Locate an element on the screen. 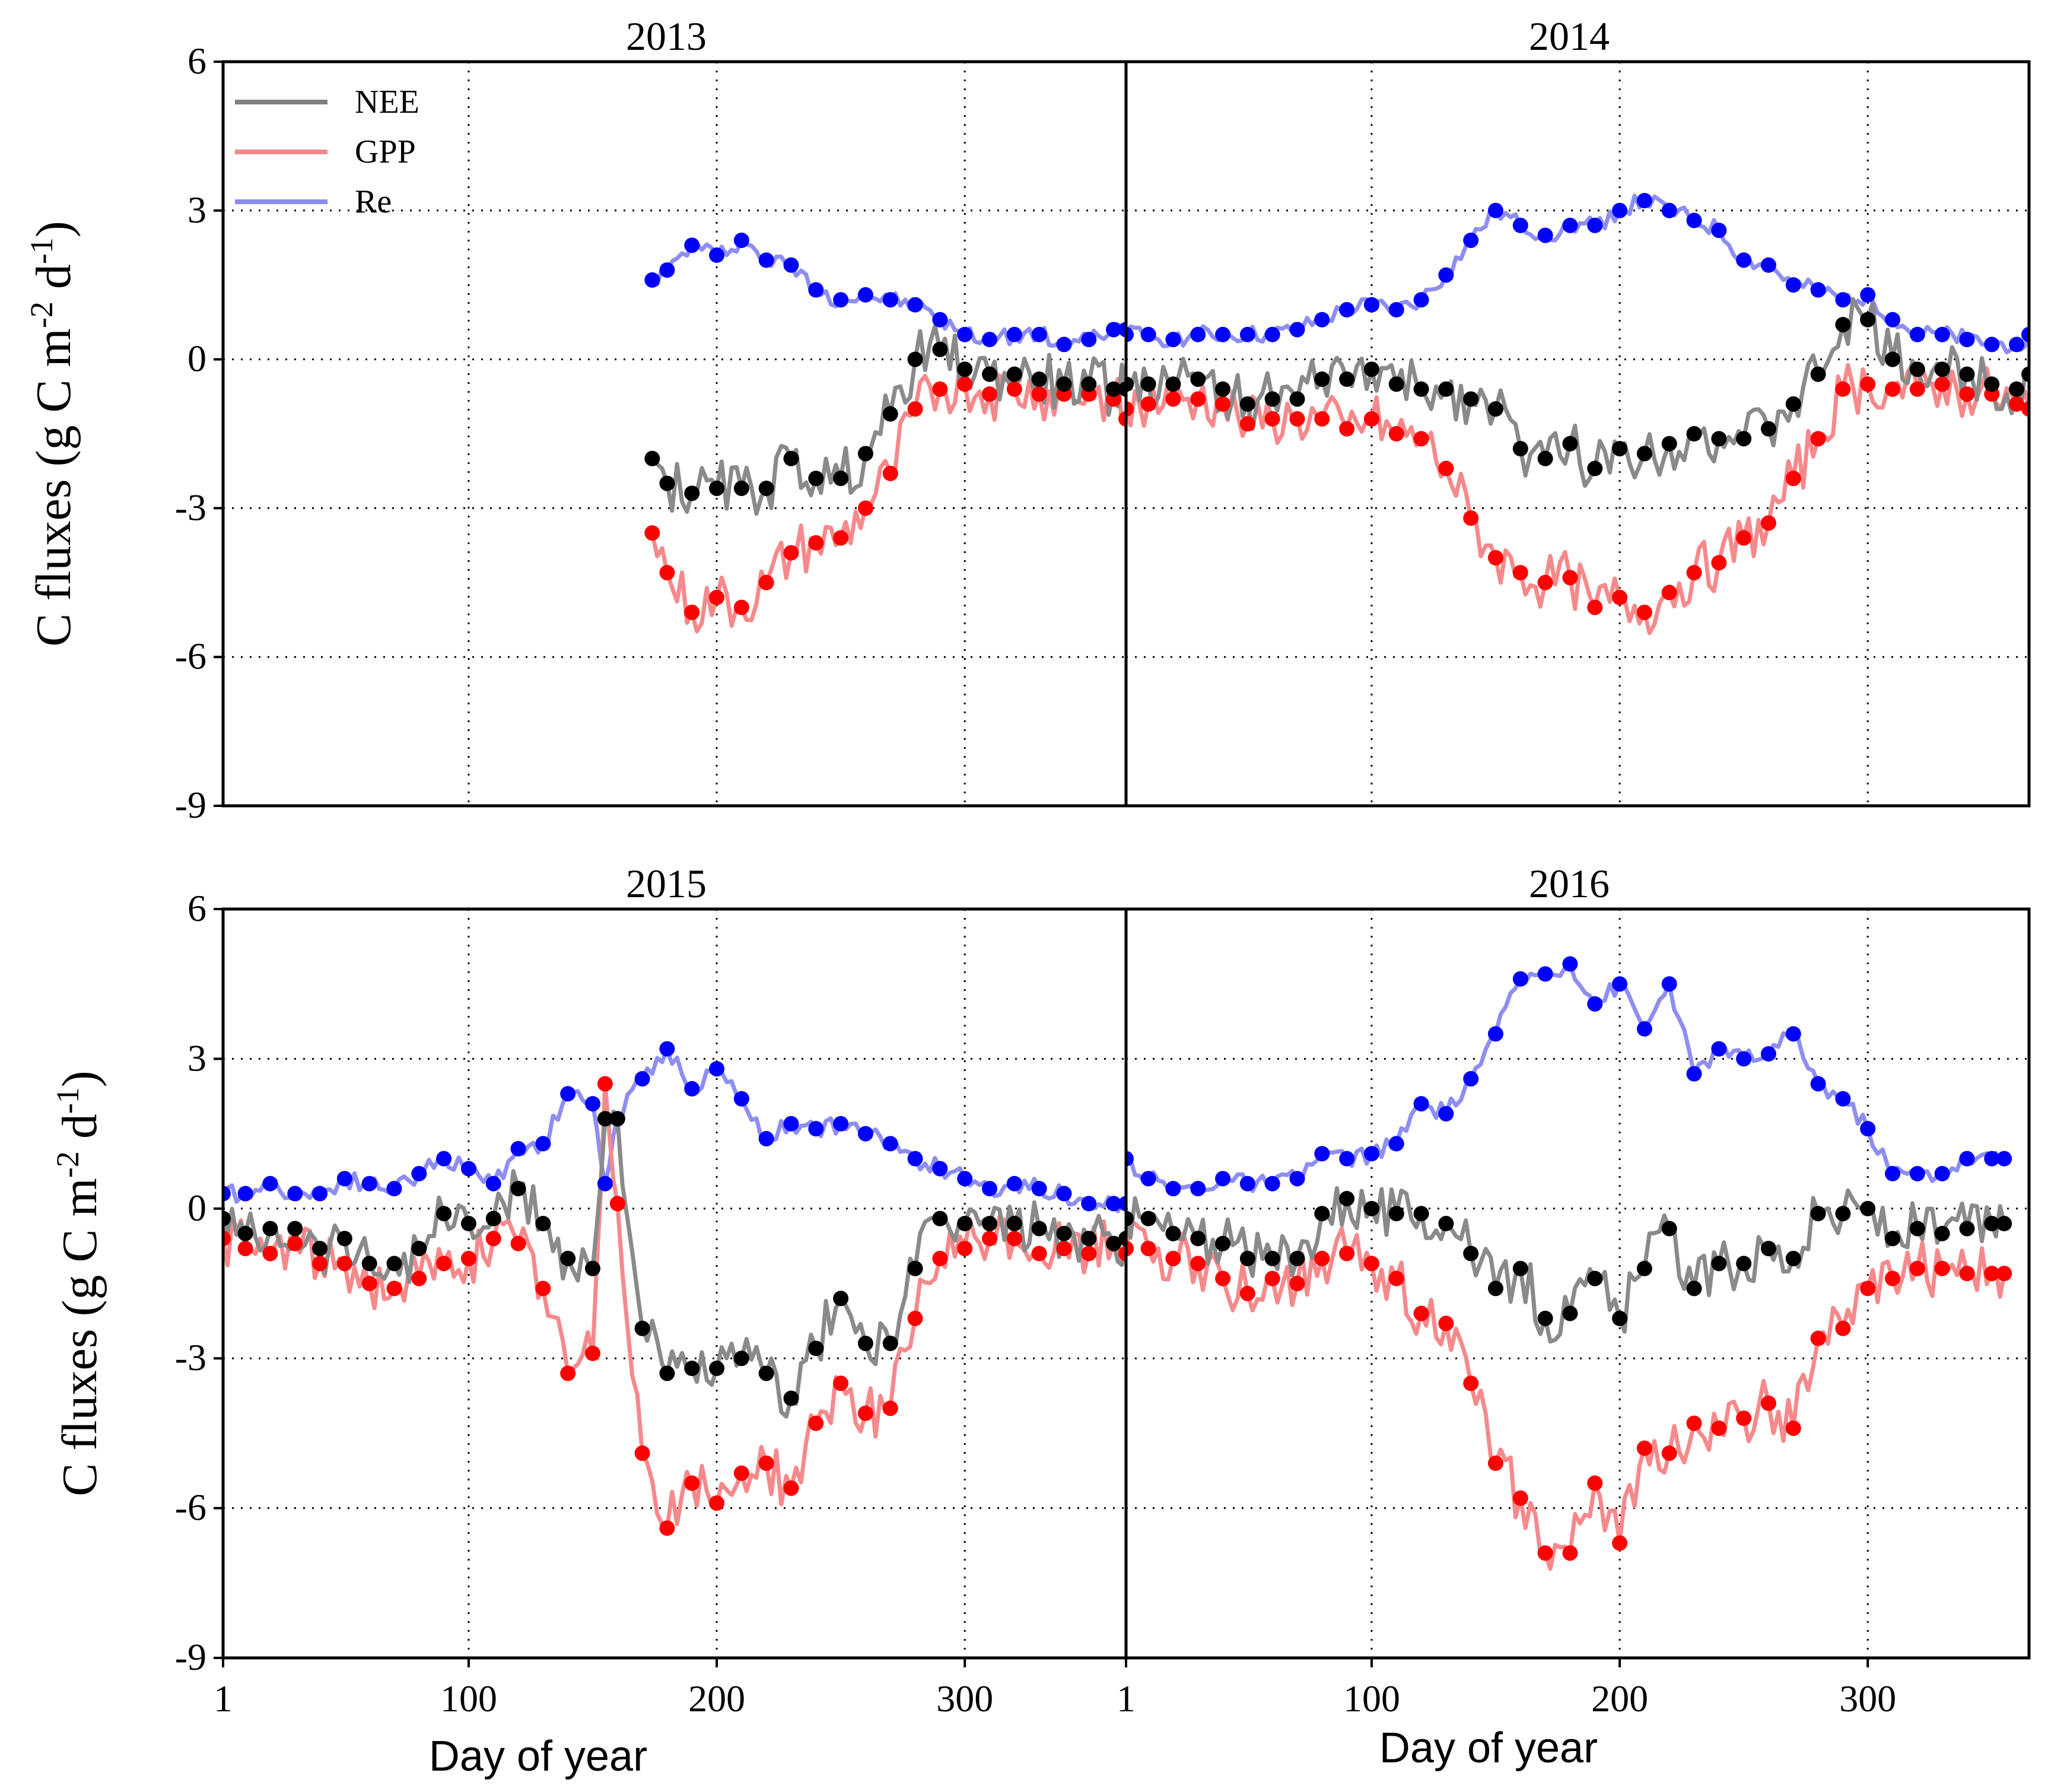 Image resolution: width=2048 pixels, height=1792 pixels. ytick-label: -9 is located at coordinates (190, 1657).